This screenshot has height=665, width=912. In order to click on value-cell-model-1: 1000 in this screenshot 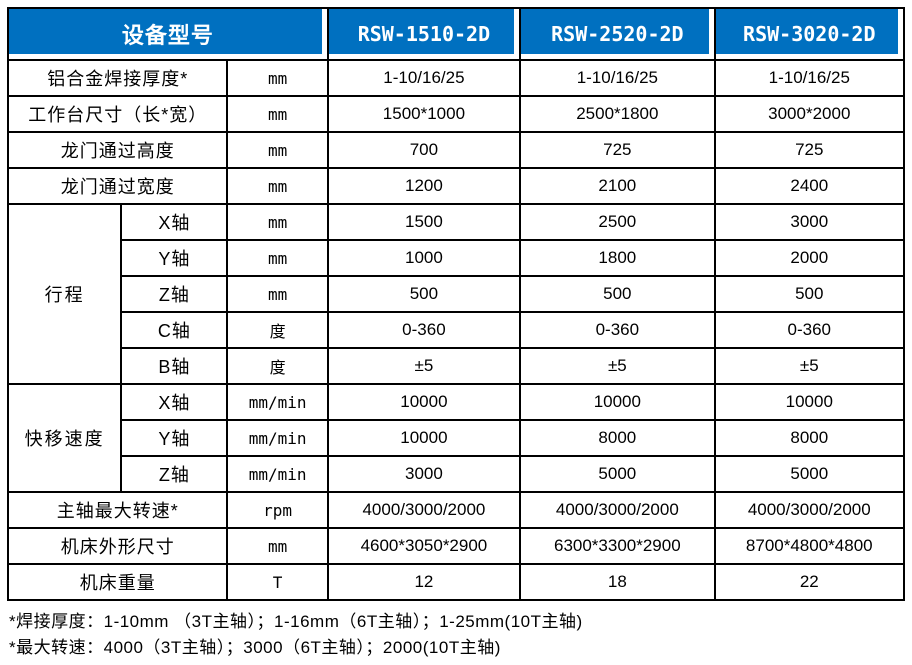, I will do `click(424, 258)`.